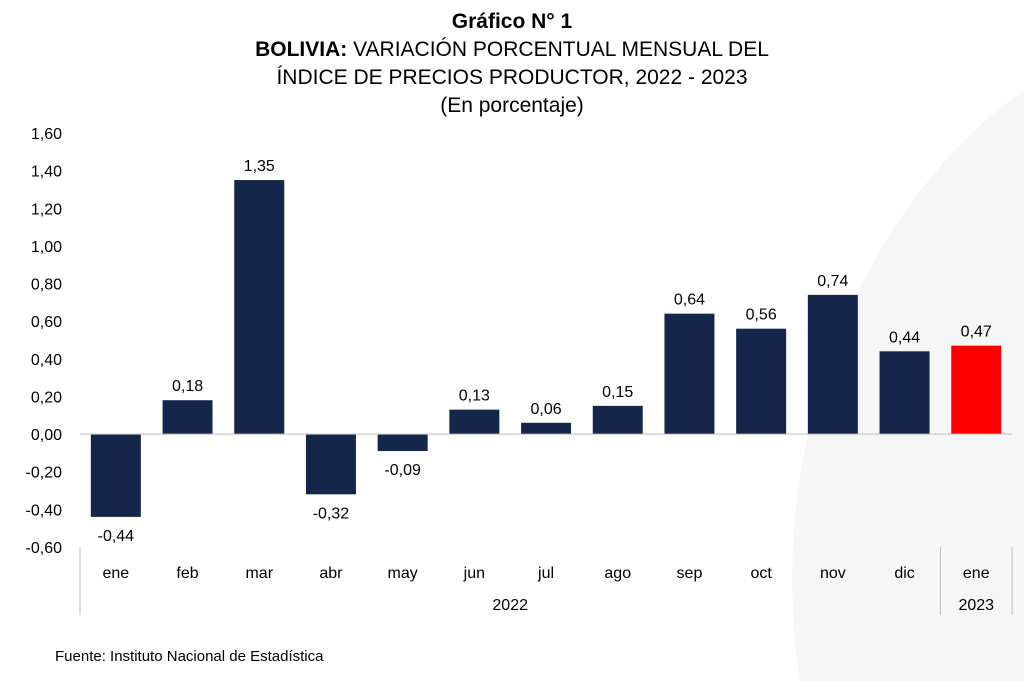 This screenshot has width=1024, height=681. What do you see at coordinates (512, 77) in the screenshot?
I see `chart-subtitle-line2: ÍNDICE DE PRECIOS PRODUCTOR, 2022 - 2023` at bounding box center [512, 77].